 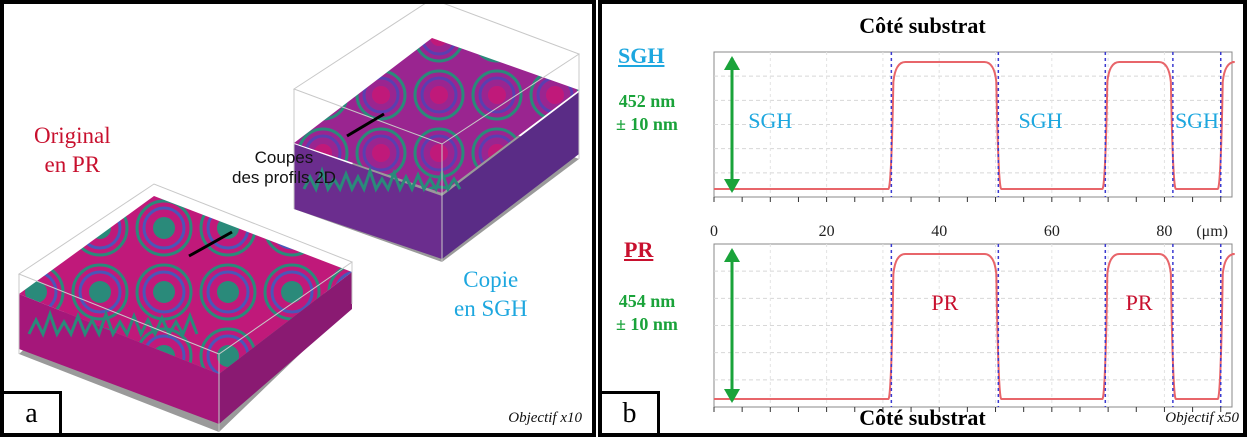 I want to click on pr-step-height: 454 nm ± 10 nm, so click(x=647, y=312).